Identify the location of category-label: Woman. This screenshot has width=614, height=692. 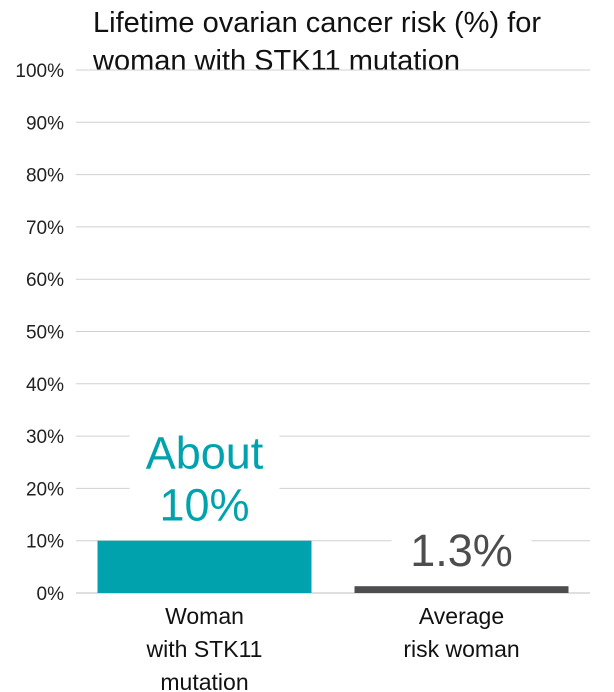
(204, 616).